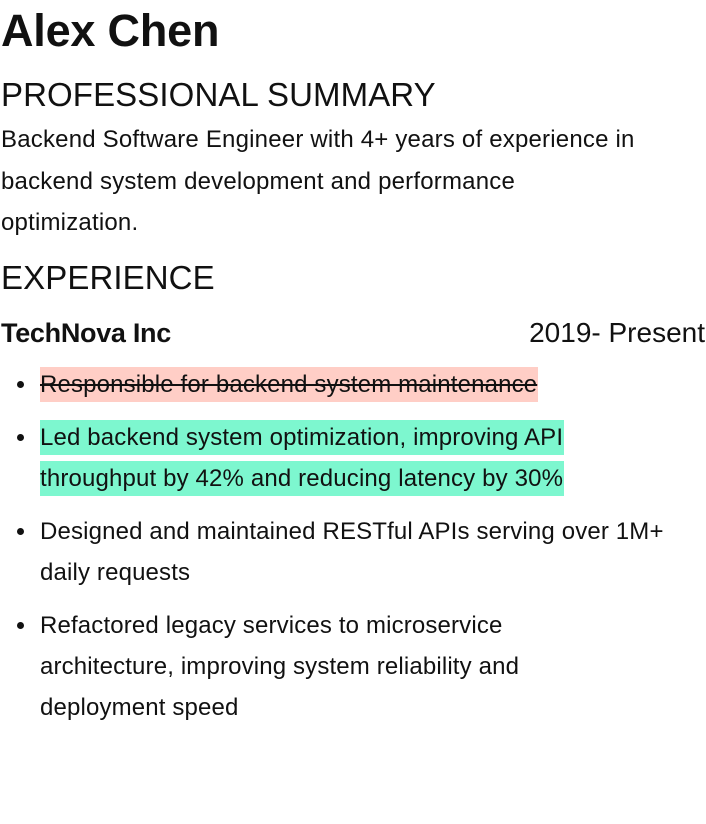 Image resolution: width=706 pixels, height=824 pixels. What do you see at coordinates (617, 332) in the screenshot?
I see `job-dates: 2019- Present` at bounding box center [617, 332].